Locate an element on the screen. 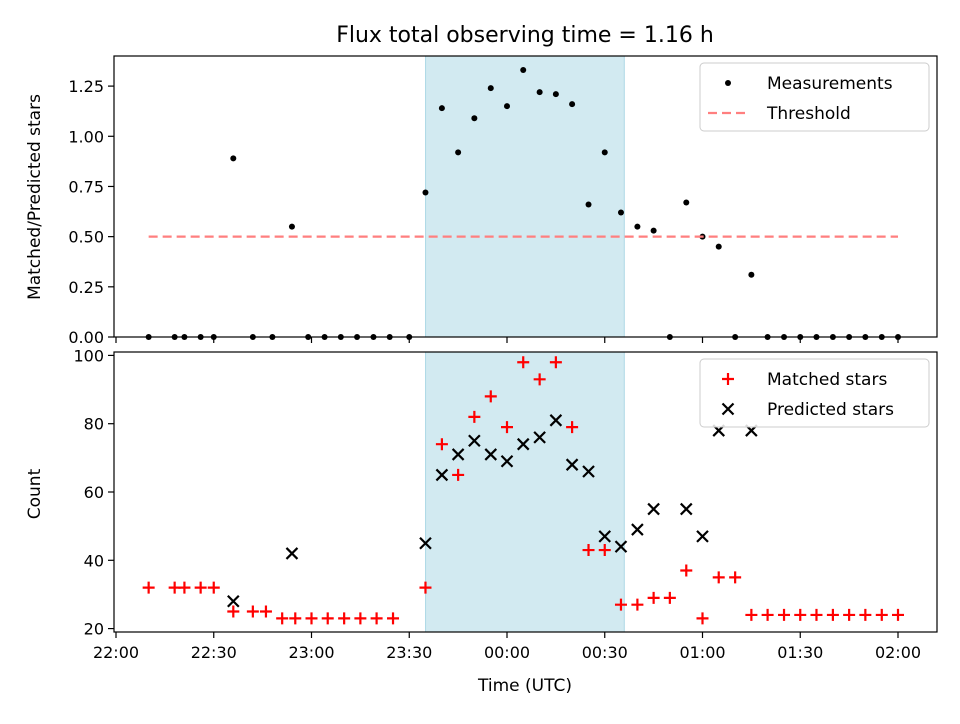 The image size is (960, 724). legend-measurement-marker is located at coordinates (728, 83).